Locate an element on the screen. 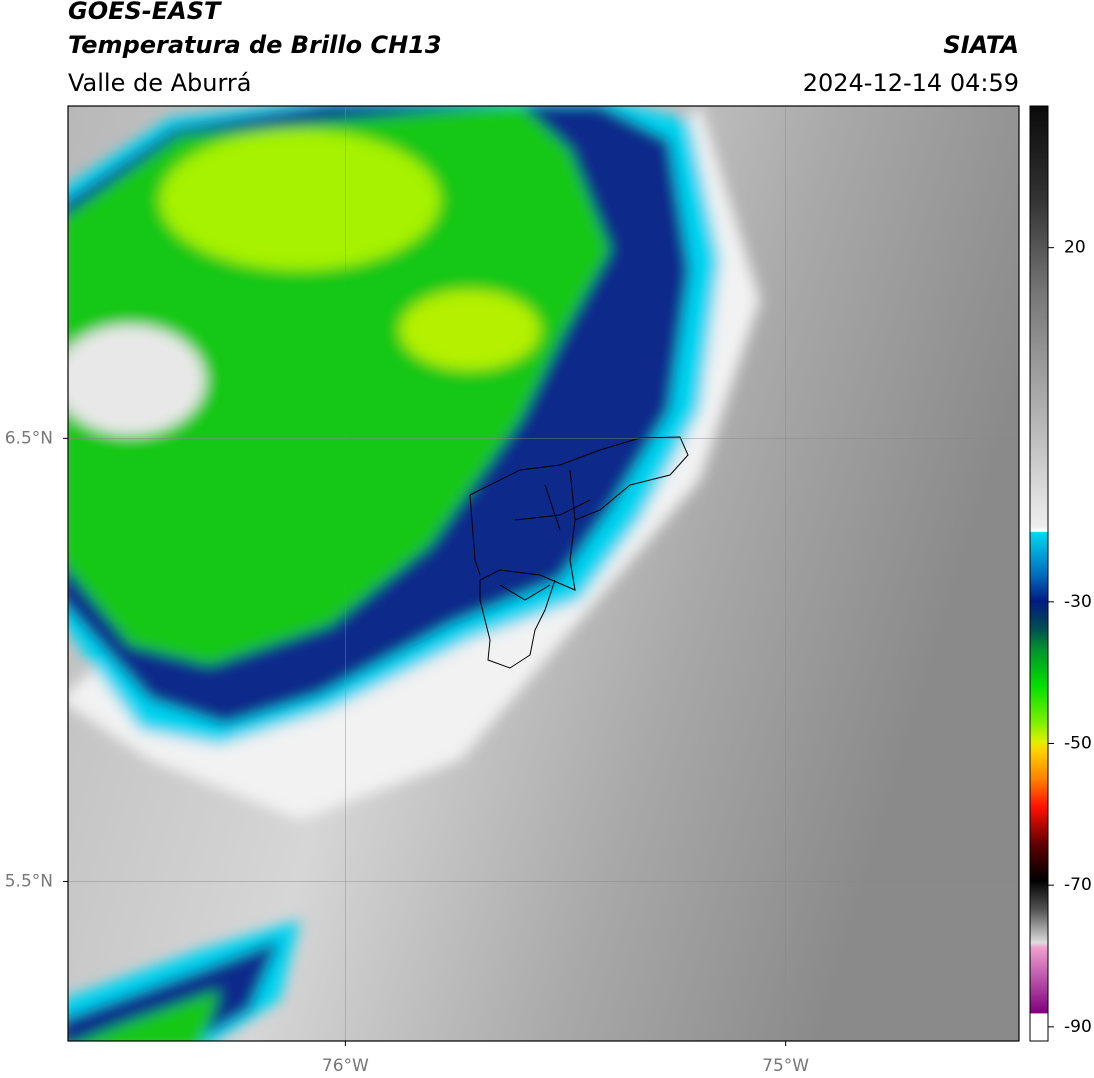 This screenshot has width=1094, height=1078. y-tick-label: 5.5°N is located at coordinates (29, 881).